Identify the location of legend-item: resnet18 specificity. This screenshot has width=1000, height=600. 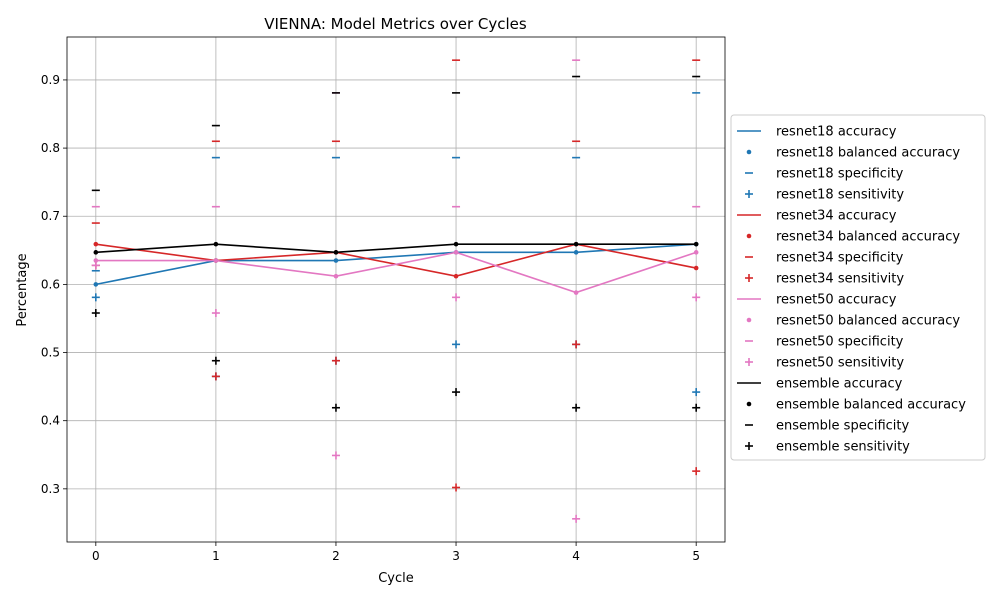
(824, 174).